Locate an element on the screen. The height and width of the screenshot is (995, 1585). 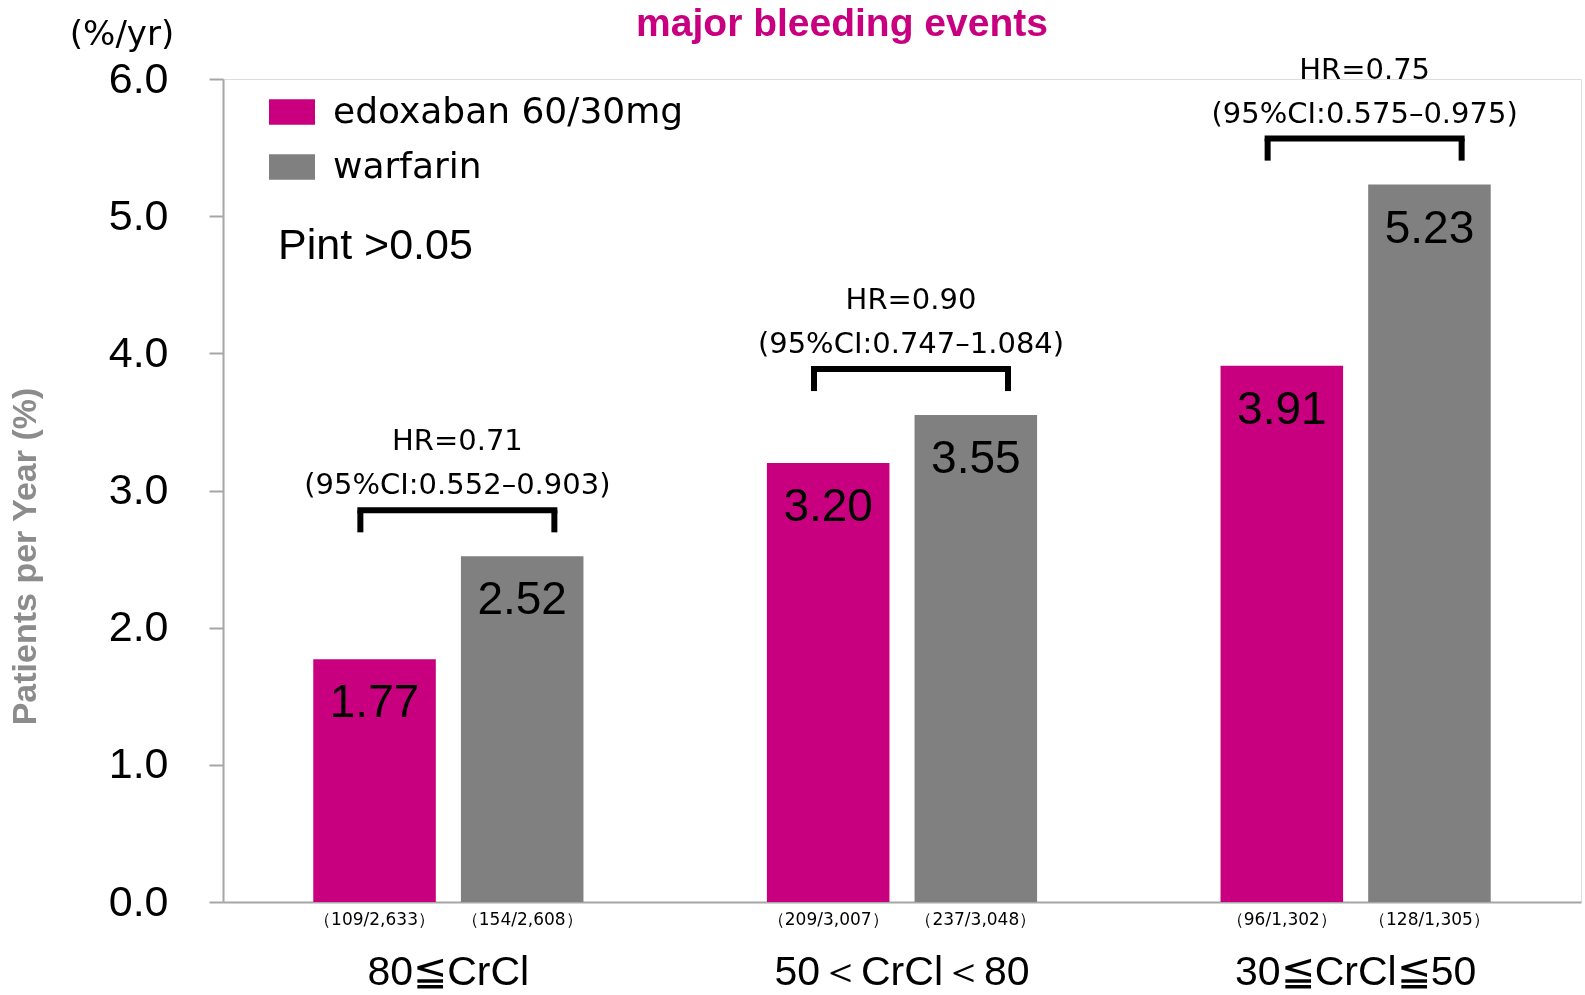
y-tick-label: 1.0 is located at coordinates (138, 763).